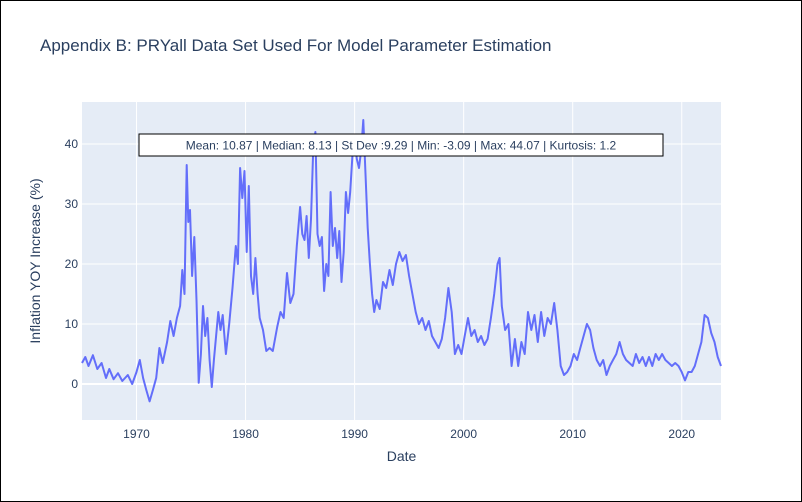 This screenshot has height=502, width=802. What do you see at coordinates (245, 434) in the screenshot?
I see `x-tick-label: 1980` at bounding box center [245, 434].